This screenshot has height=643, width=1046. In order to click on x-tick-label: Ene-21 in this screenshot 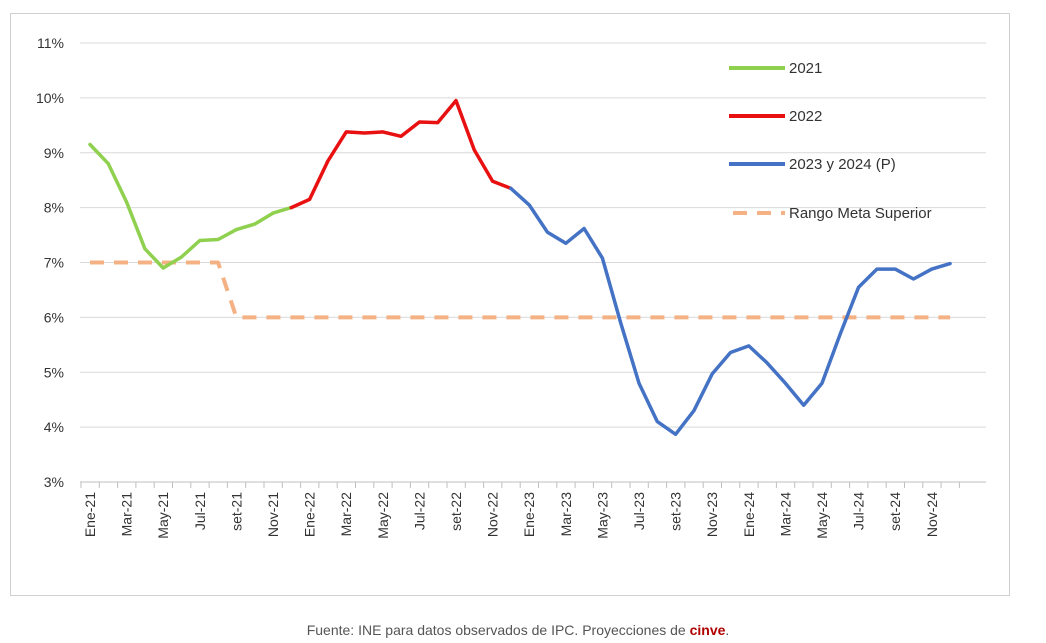, I will do `click(90, 514)`.